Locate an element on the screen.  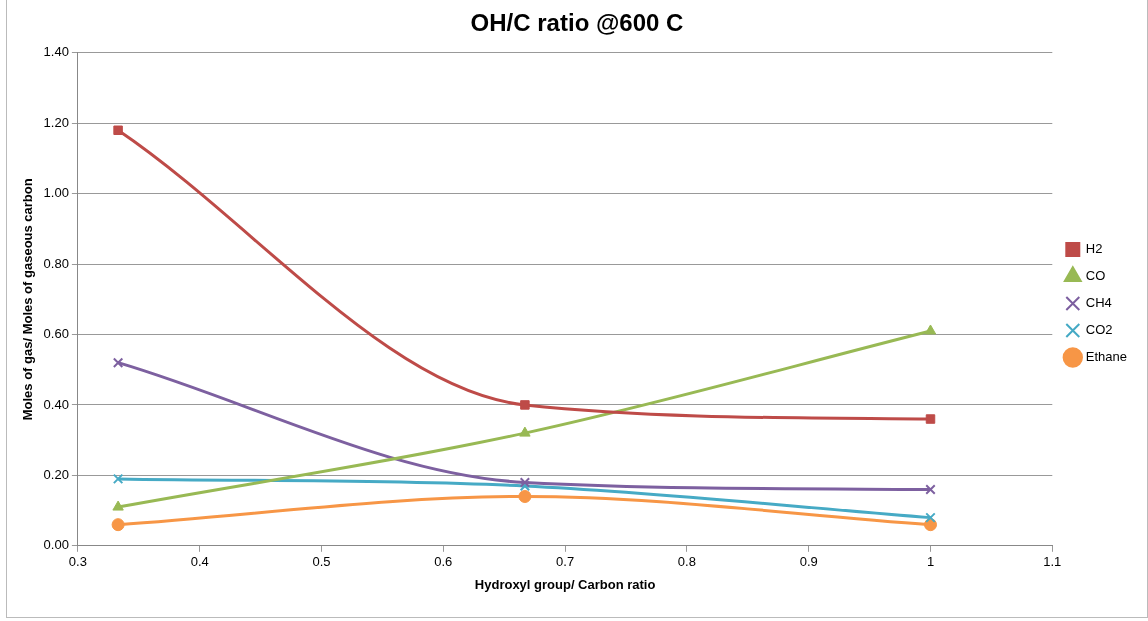
x-tick-label: 0.3 is located at coordinates (77, 562).